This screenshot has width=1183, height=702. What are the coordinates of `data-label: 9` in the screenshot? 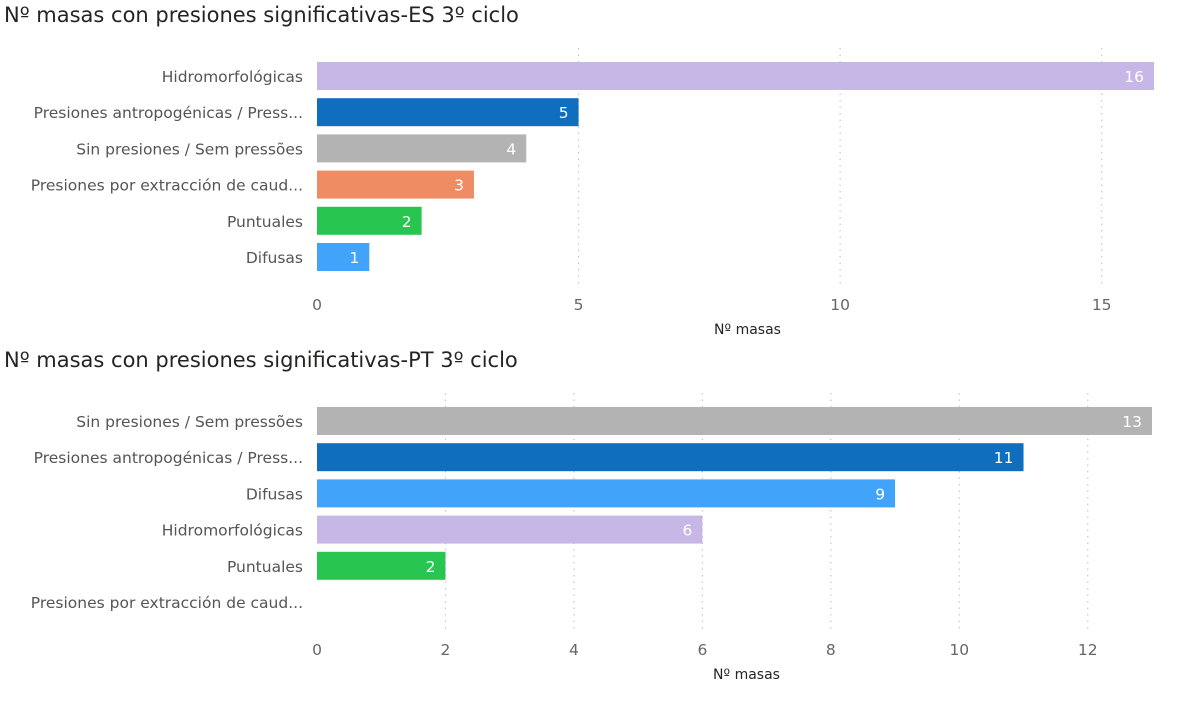 It's located at (880, 494).